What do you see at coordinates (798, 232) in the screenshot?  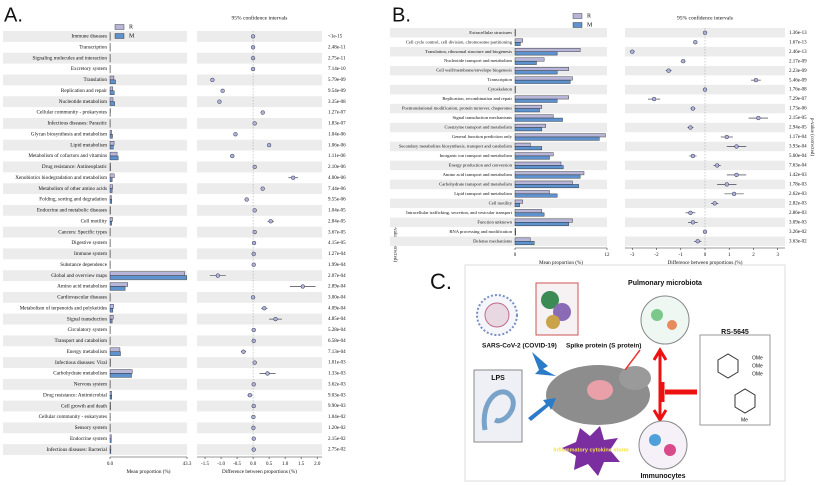 I see `p-value: 3.26e-02` at bounding box center [798, 232].